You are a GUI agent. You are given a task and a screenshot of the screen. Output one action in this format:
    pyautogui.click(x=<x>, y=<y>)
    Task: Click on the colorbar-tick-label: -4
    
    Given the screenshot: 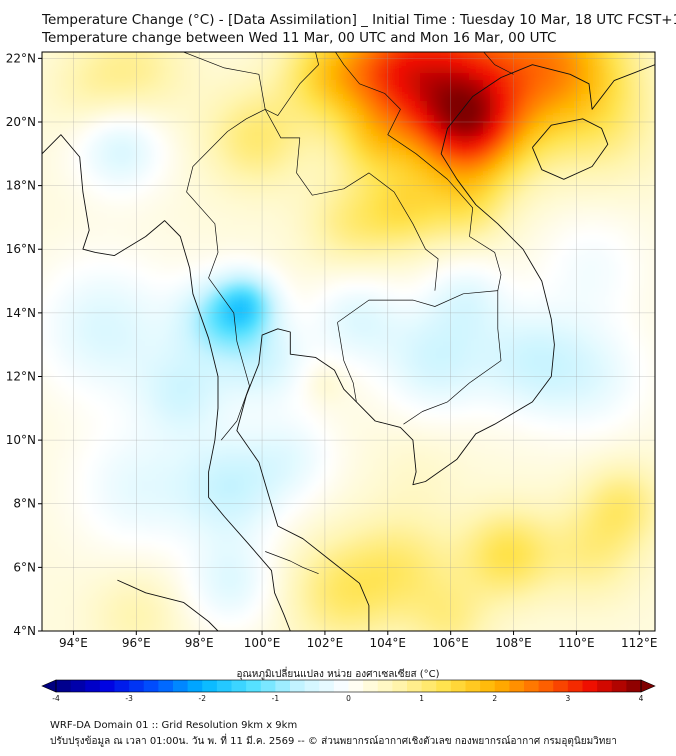 What is the action you would take?
    pyautogui.click(x=56, y=698)
    